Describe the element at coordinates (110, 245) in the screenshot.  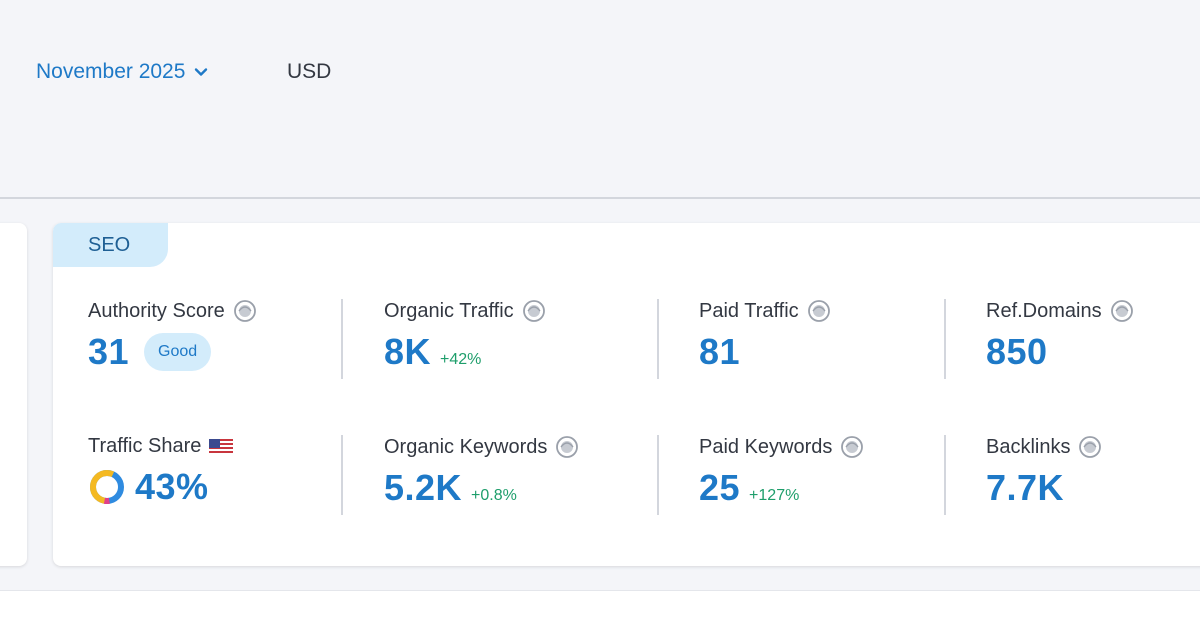
I see `seo-tab-label: SEO` at that location.